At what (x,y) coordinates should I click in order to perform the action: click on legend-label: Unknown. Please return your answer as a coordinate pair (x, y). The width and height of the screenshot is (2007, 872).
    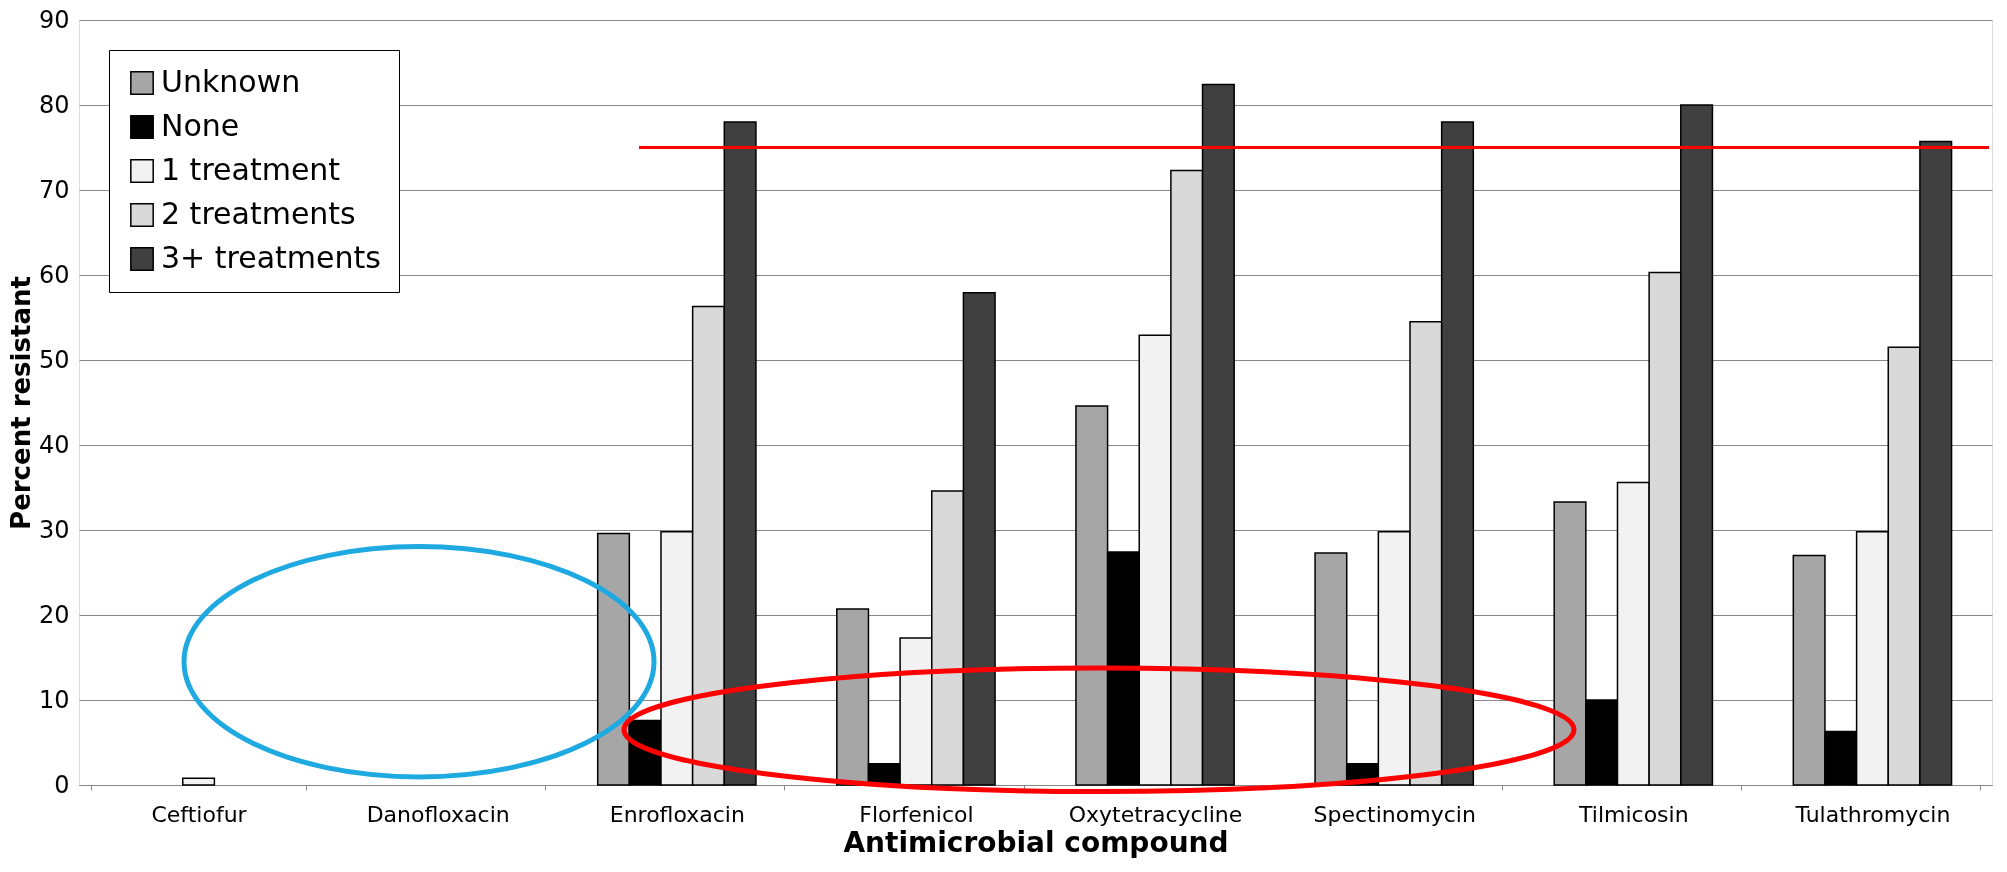
    Looking at the image, I should click on (231, 81).